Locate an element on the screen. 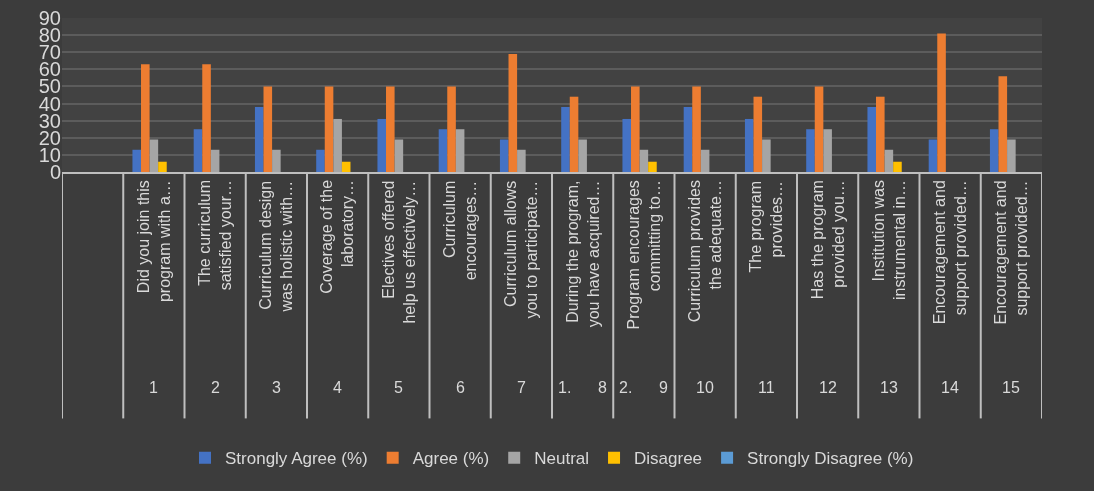 This screenshot has height=491, width=1094. category-label: Curriculum encourages… 6 is located at coordinates (459, 288).